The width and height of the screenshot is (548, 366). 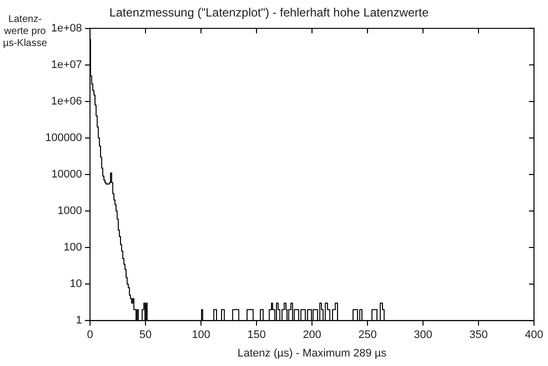 What do you see at coordinates (90, 335) in the screenshot?
I see `x-tick-label: 0` at bounding box center [90, 335].